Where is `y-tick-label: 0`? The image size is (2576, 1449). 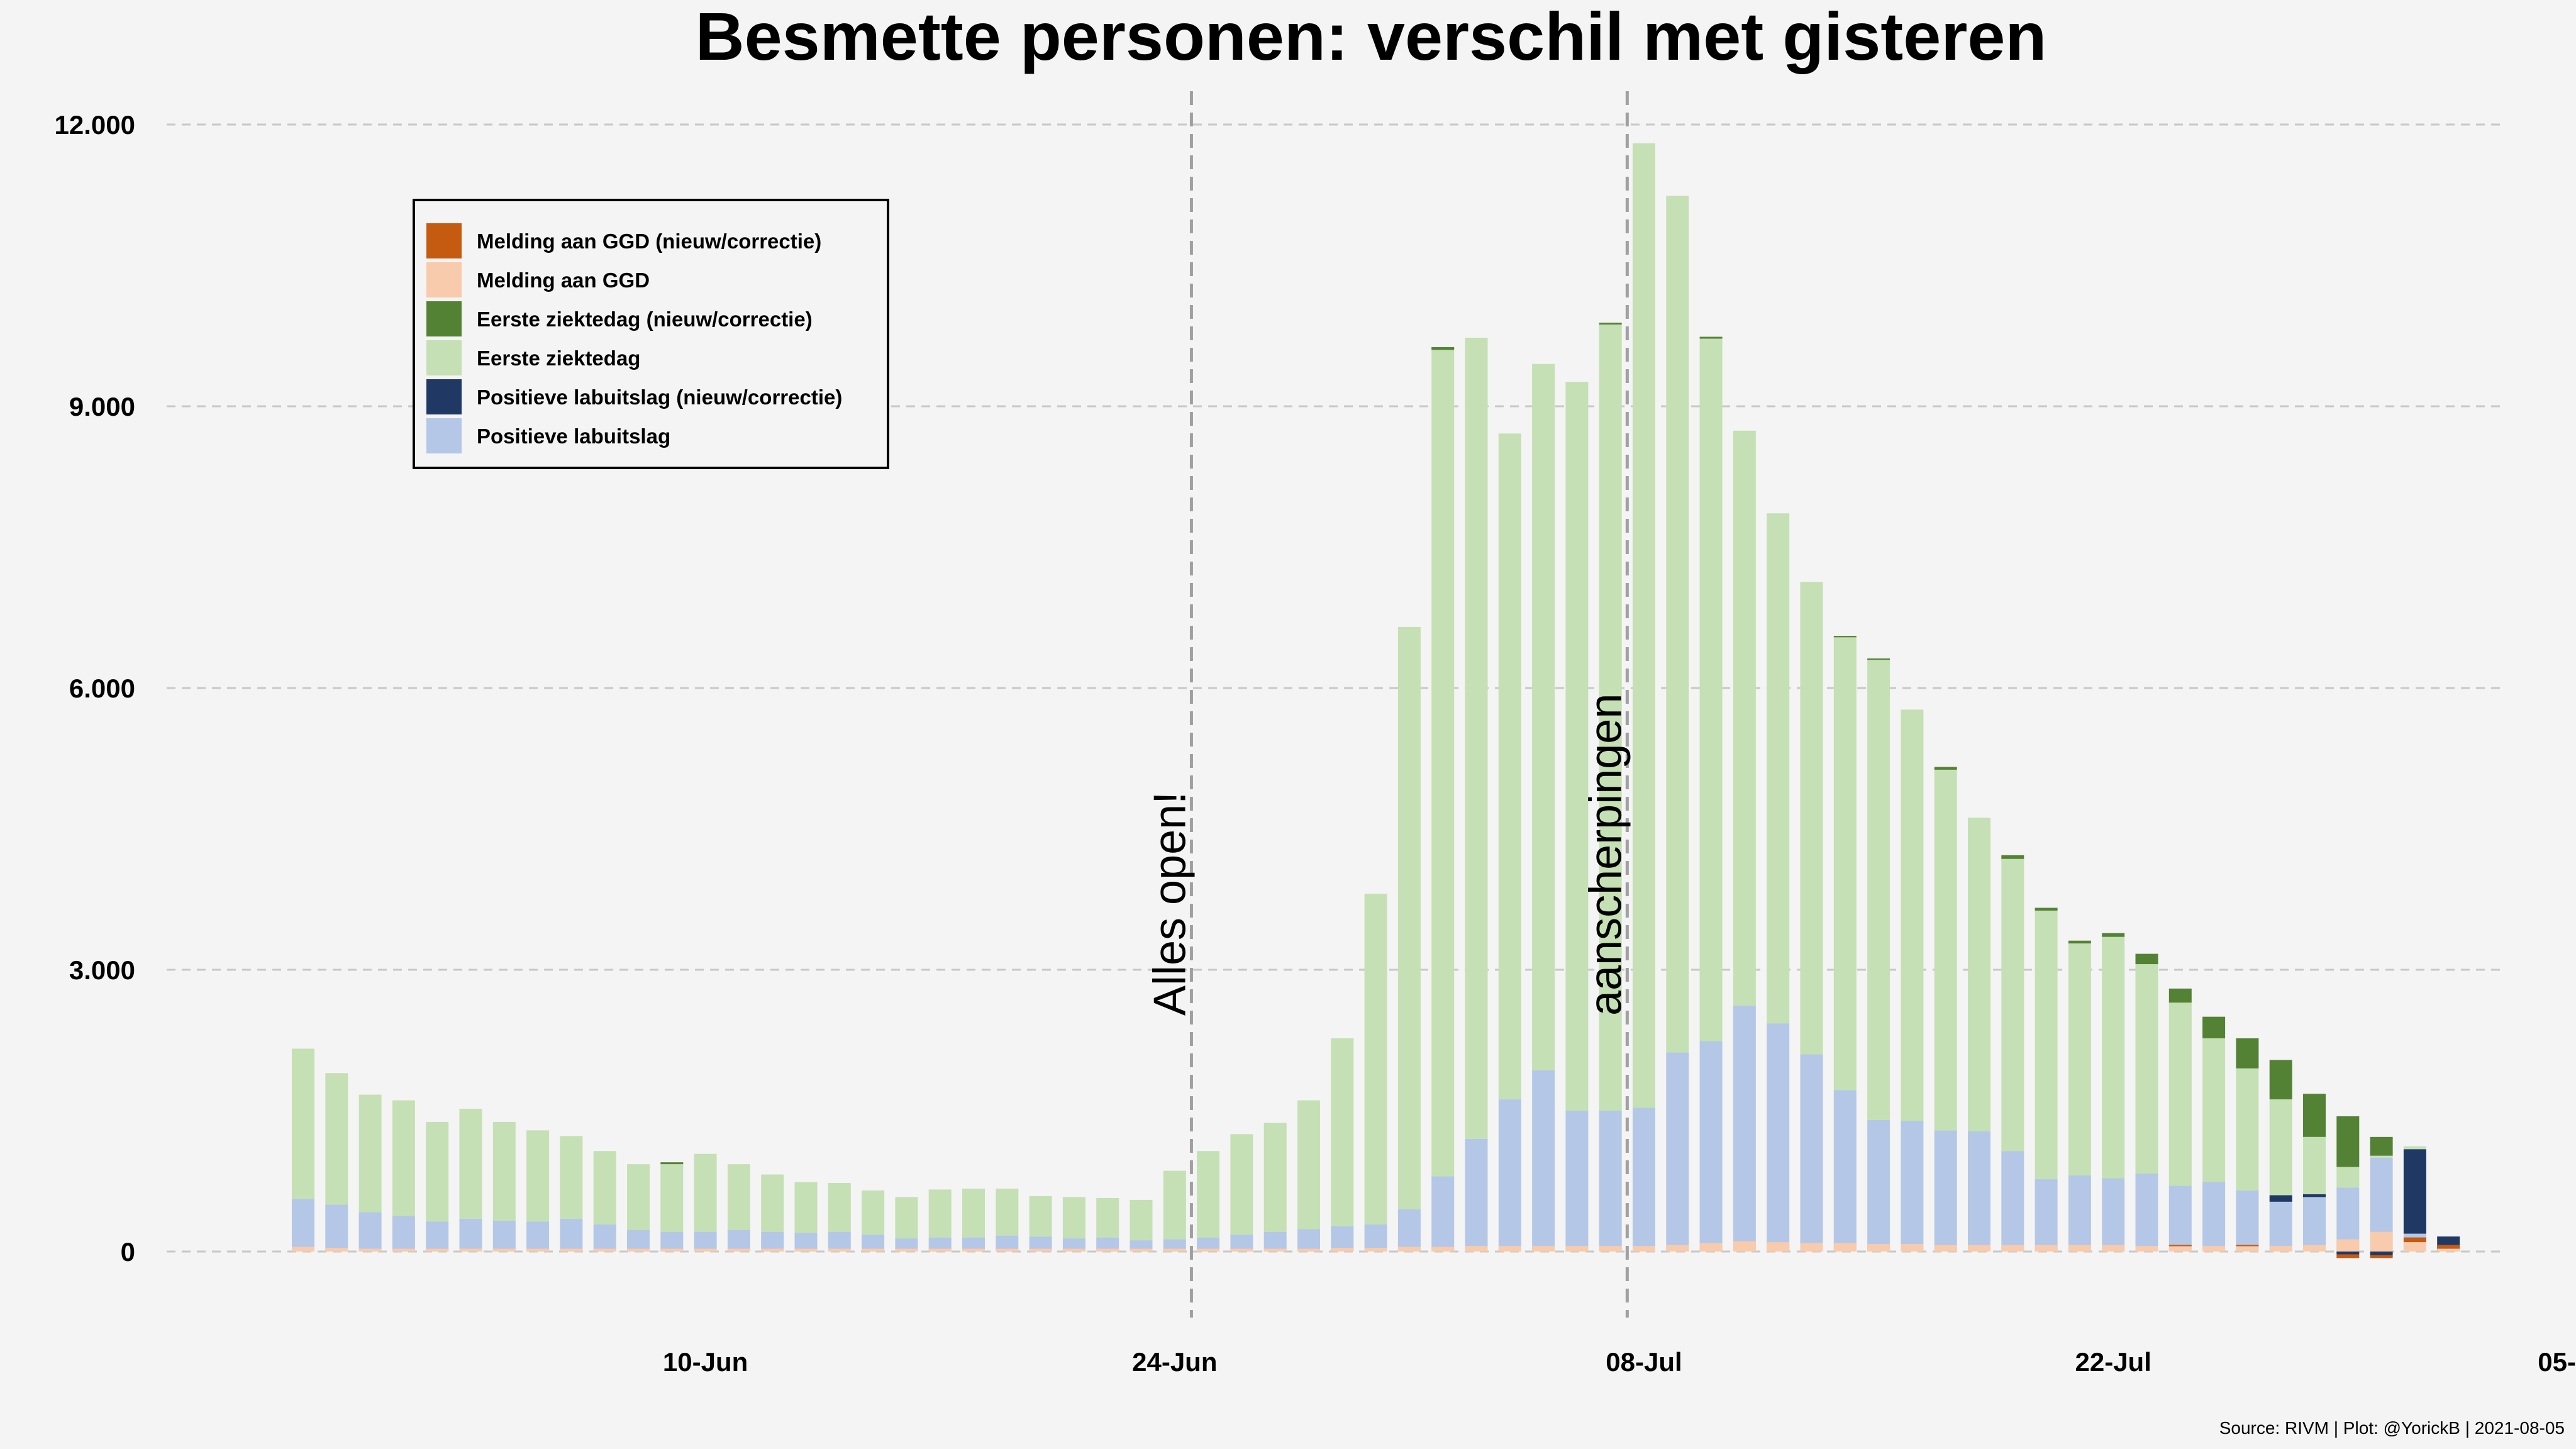
y-tick-label: 0 is located at coordinates (128, 1252).